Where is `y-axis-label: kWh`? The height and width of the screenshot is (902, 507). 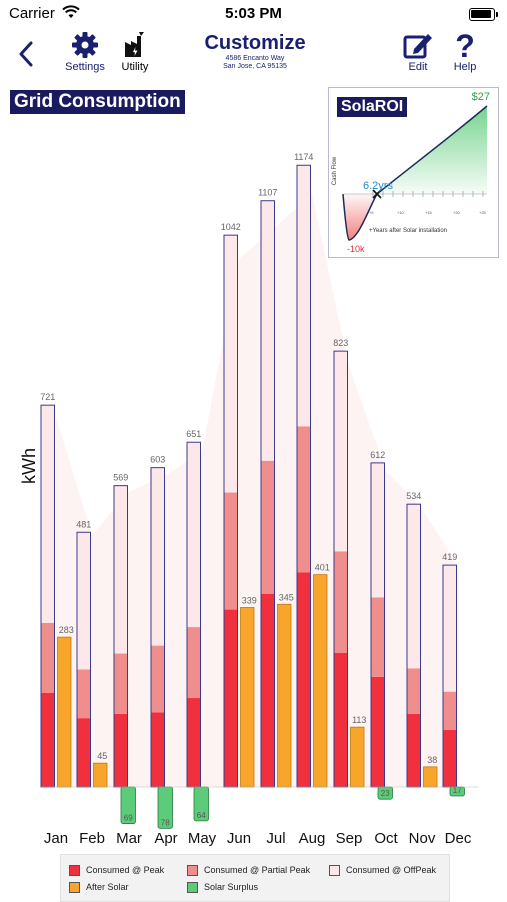 y-axis-label: kWh is located at coordinates (29, 466).